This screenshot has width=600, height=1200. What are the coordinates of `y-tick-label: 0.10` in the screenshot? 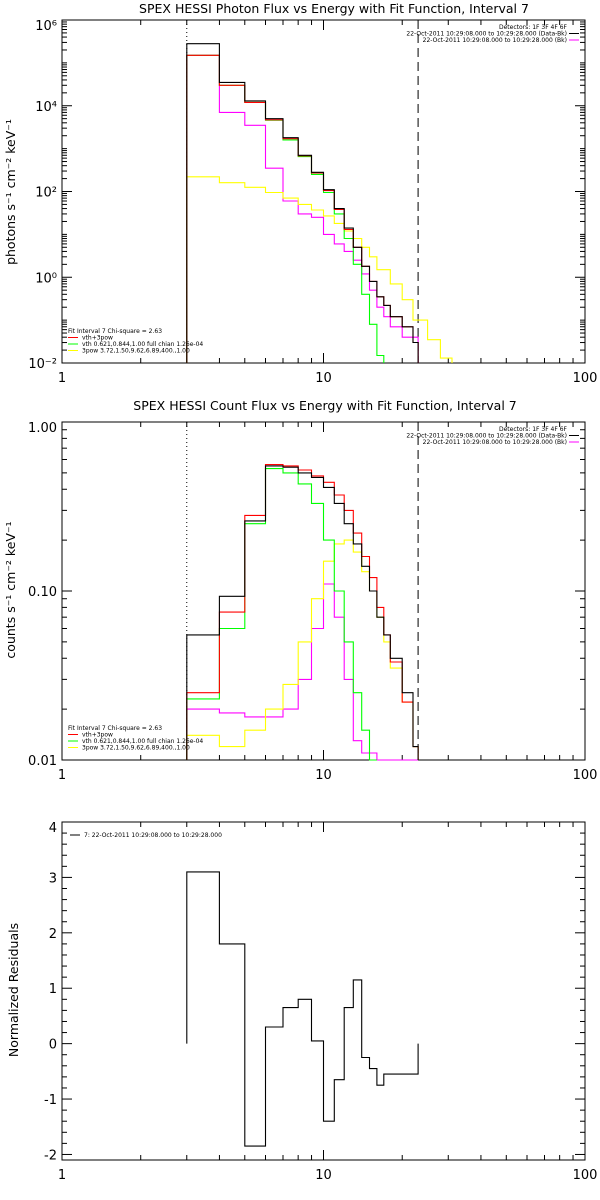 It's located at (42, 592).